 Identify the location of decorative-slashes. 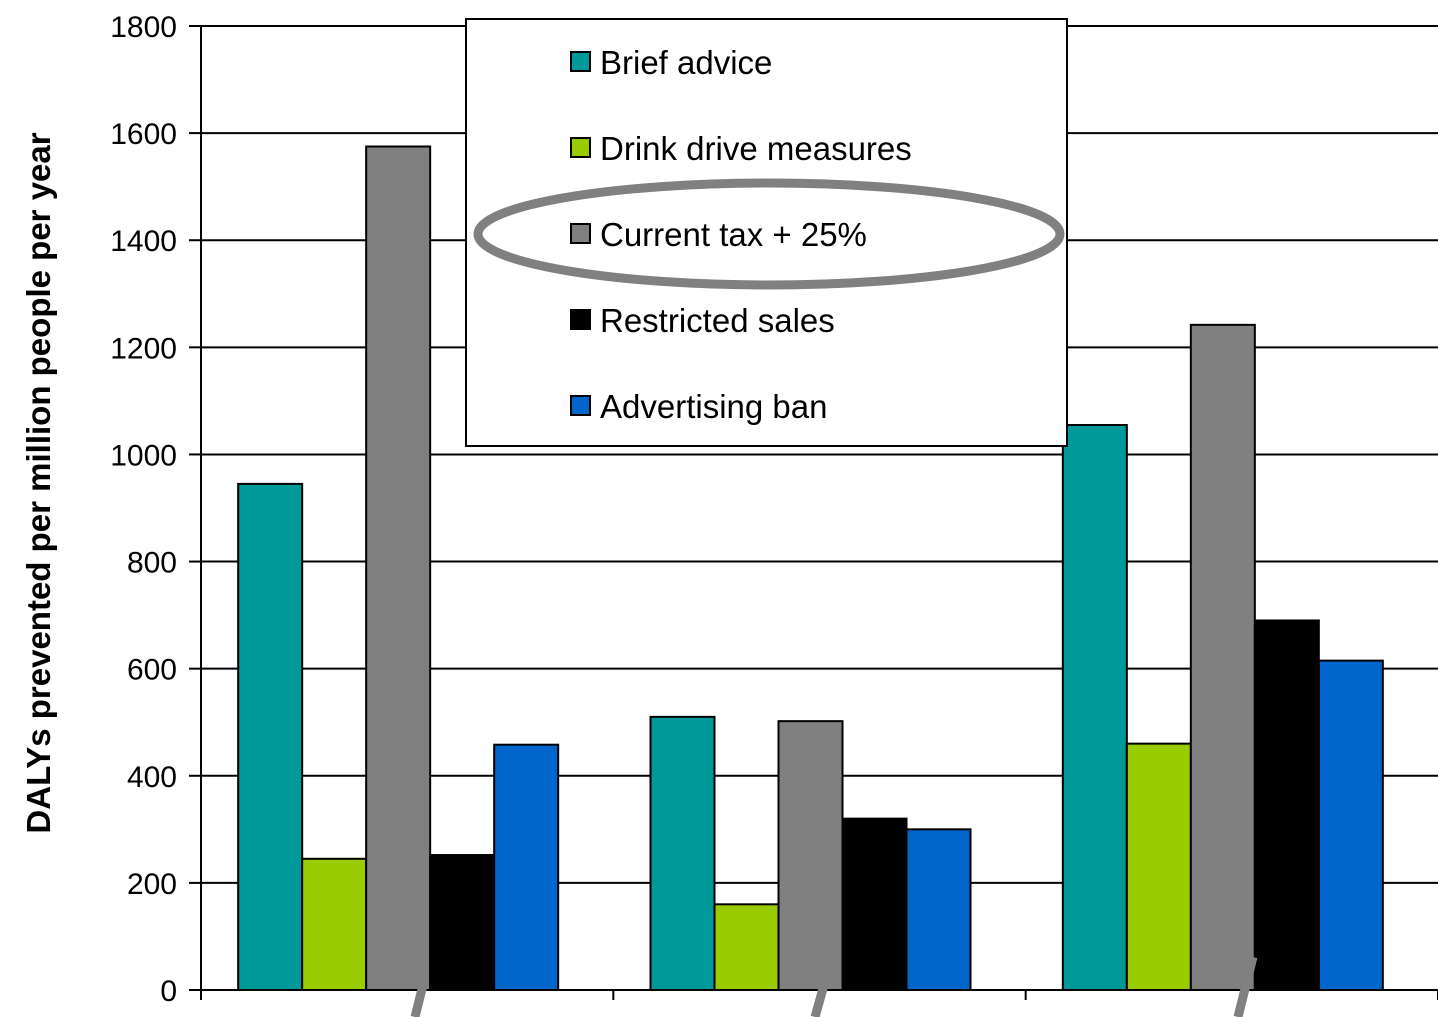
(834, 986).